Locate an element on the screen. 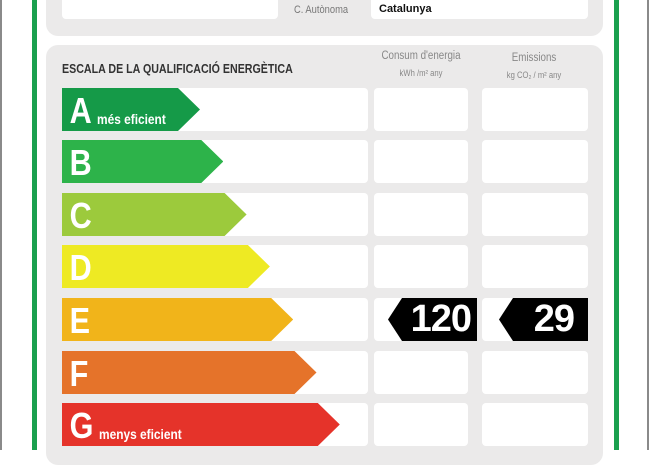 The height and width of the screenshot is (465, 650). class-arrow-b: B is located at coordinates (143, 161).